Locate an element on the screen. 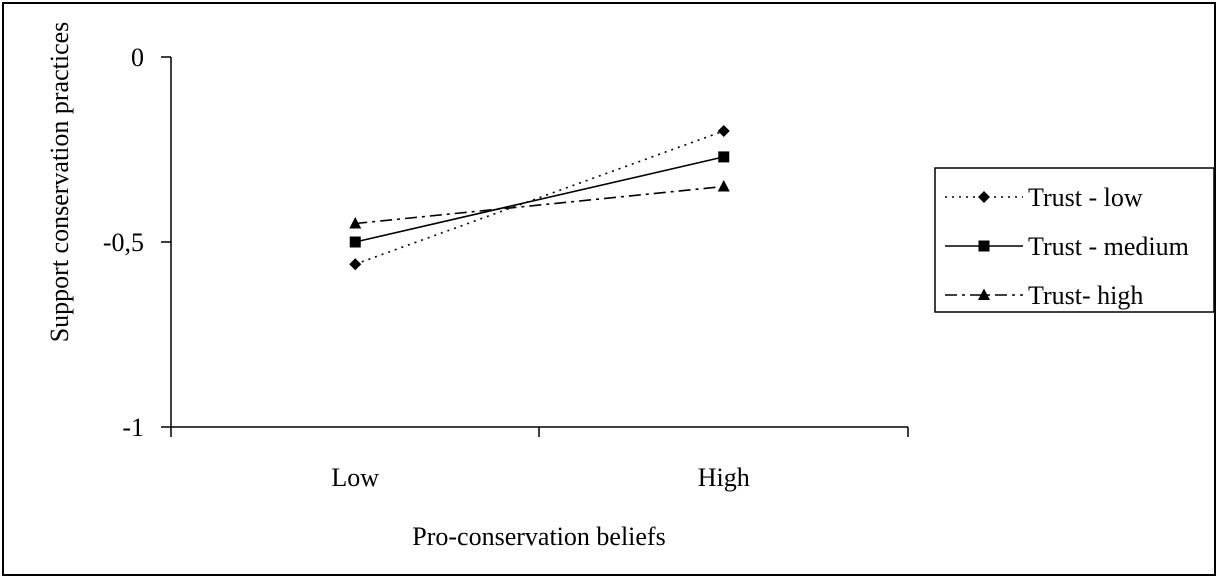 This screenshot has height=580, width=1220. legend-label: Trust- high is located at coordinates (1085, 295).